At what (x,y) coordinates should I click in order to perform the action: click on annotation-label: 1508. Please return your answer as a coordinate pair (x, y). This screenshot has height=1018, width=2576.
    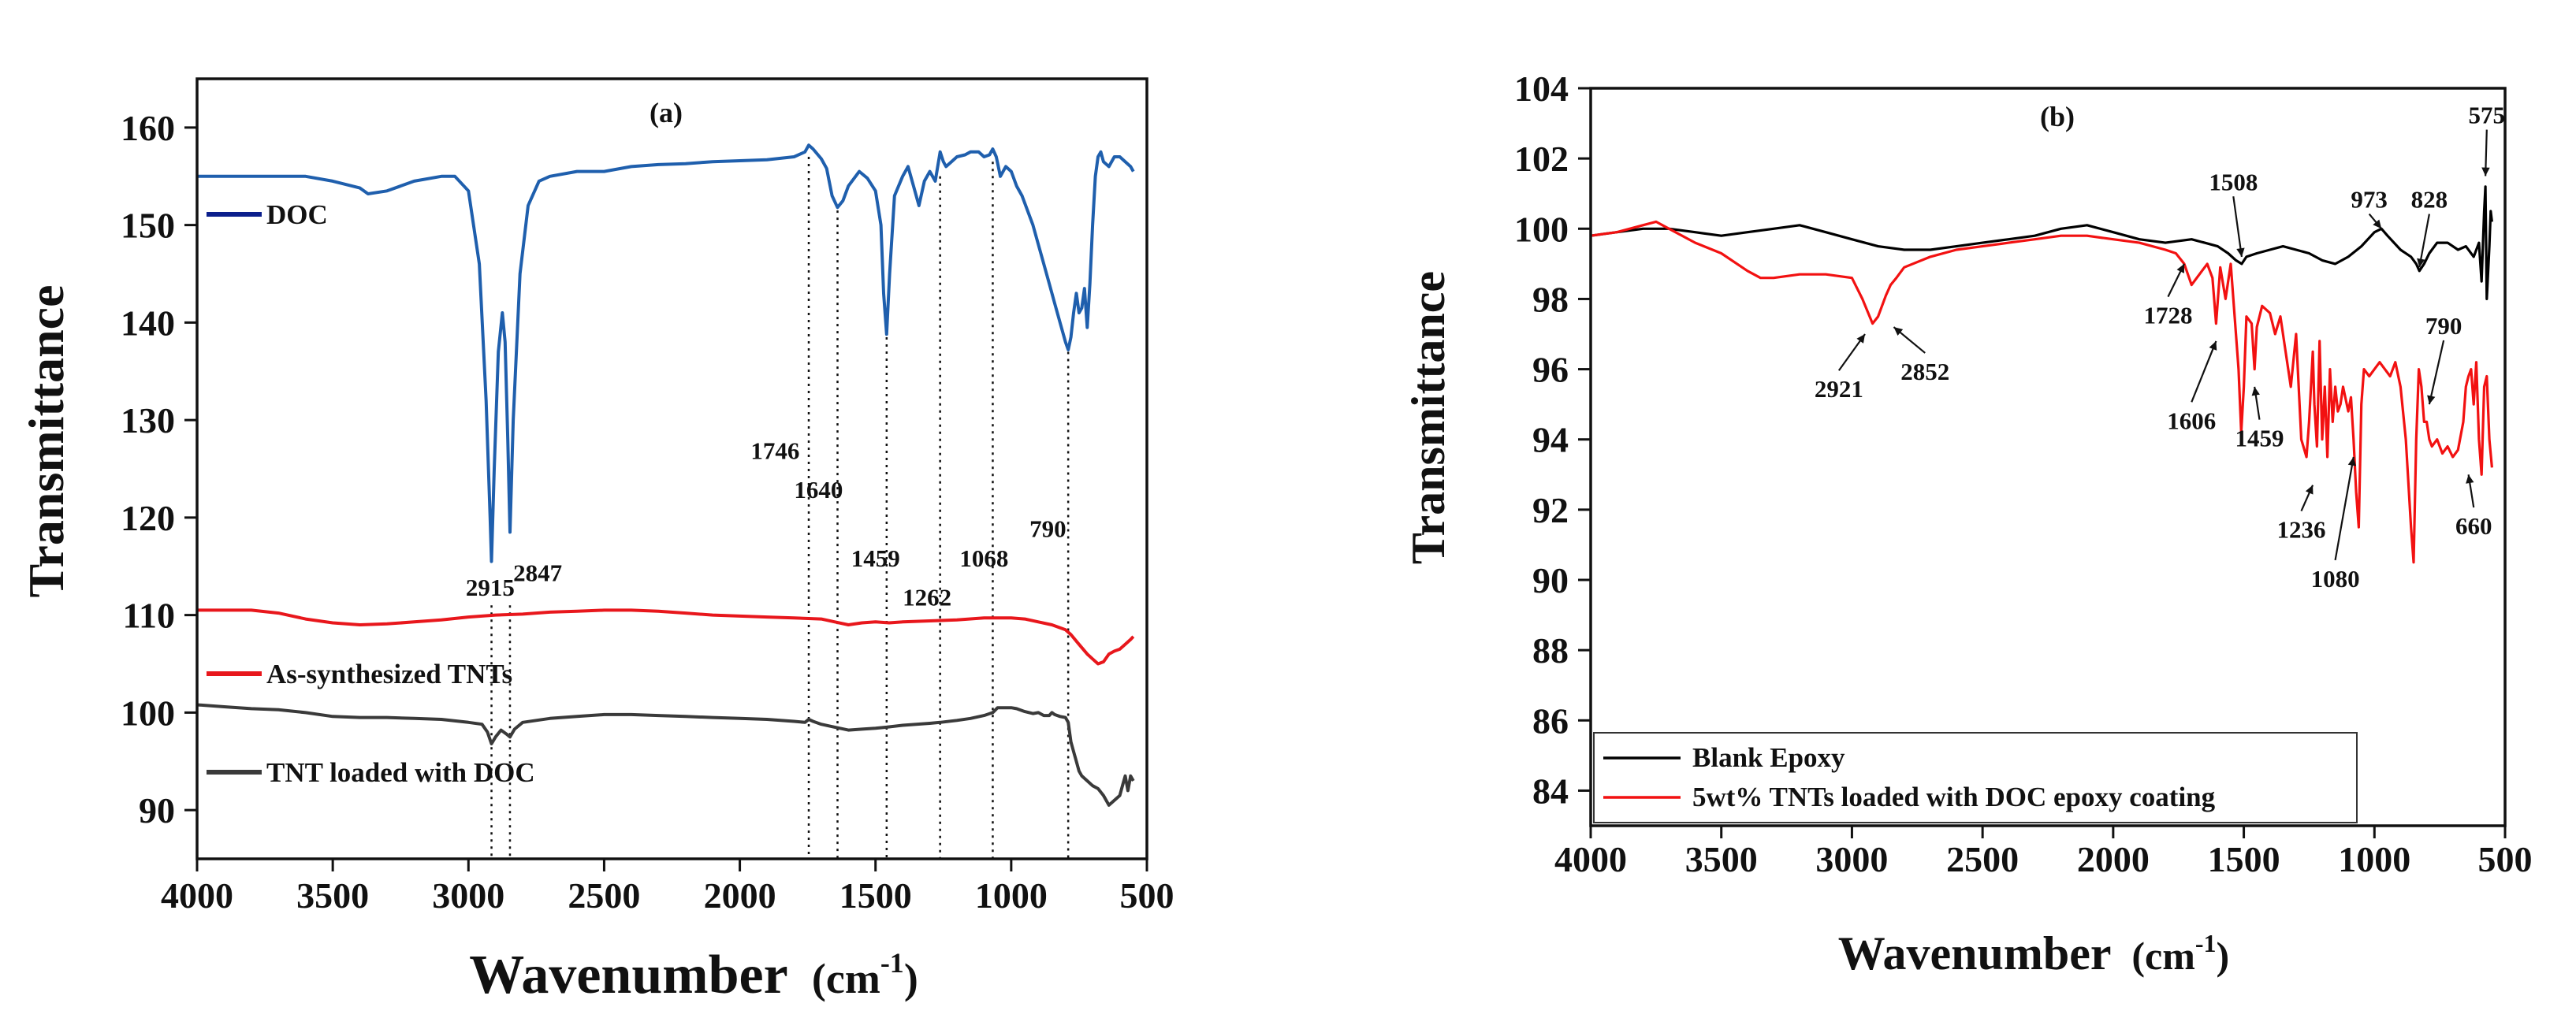
    Looking at the image, I should click on (2233, 181).